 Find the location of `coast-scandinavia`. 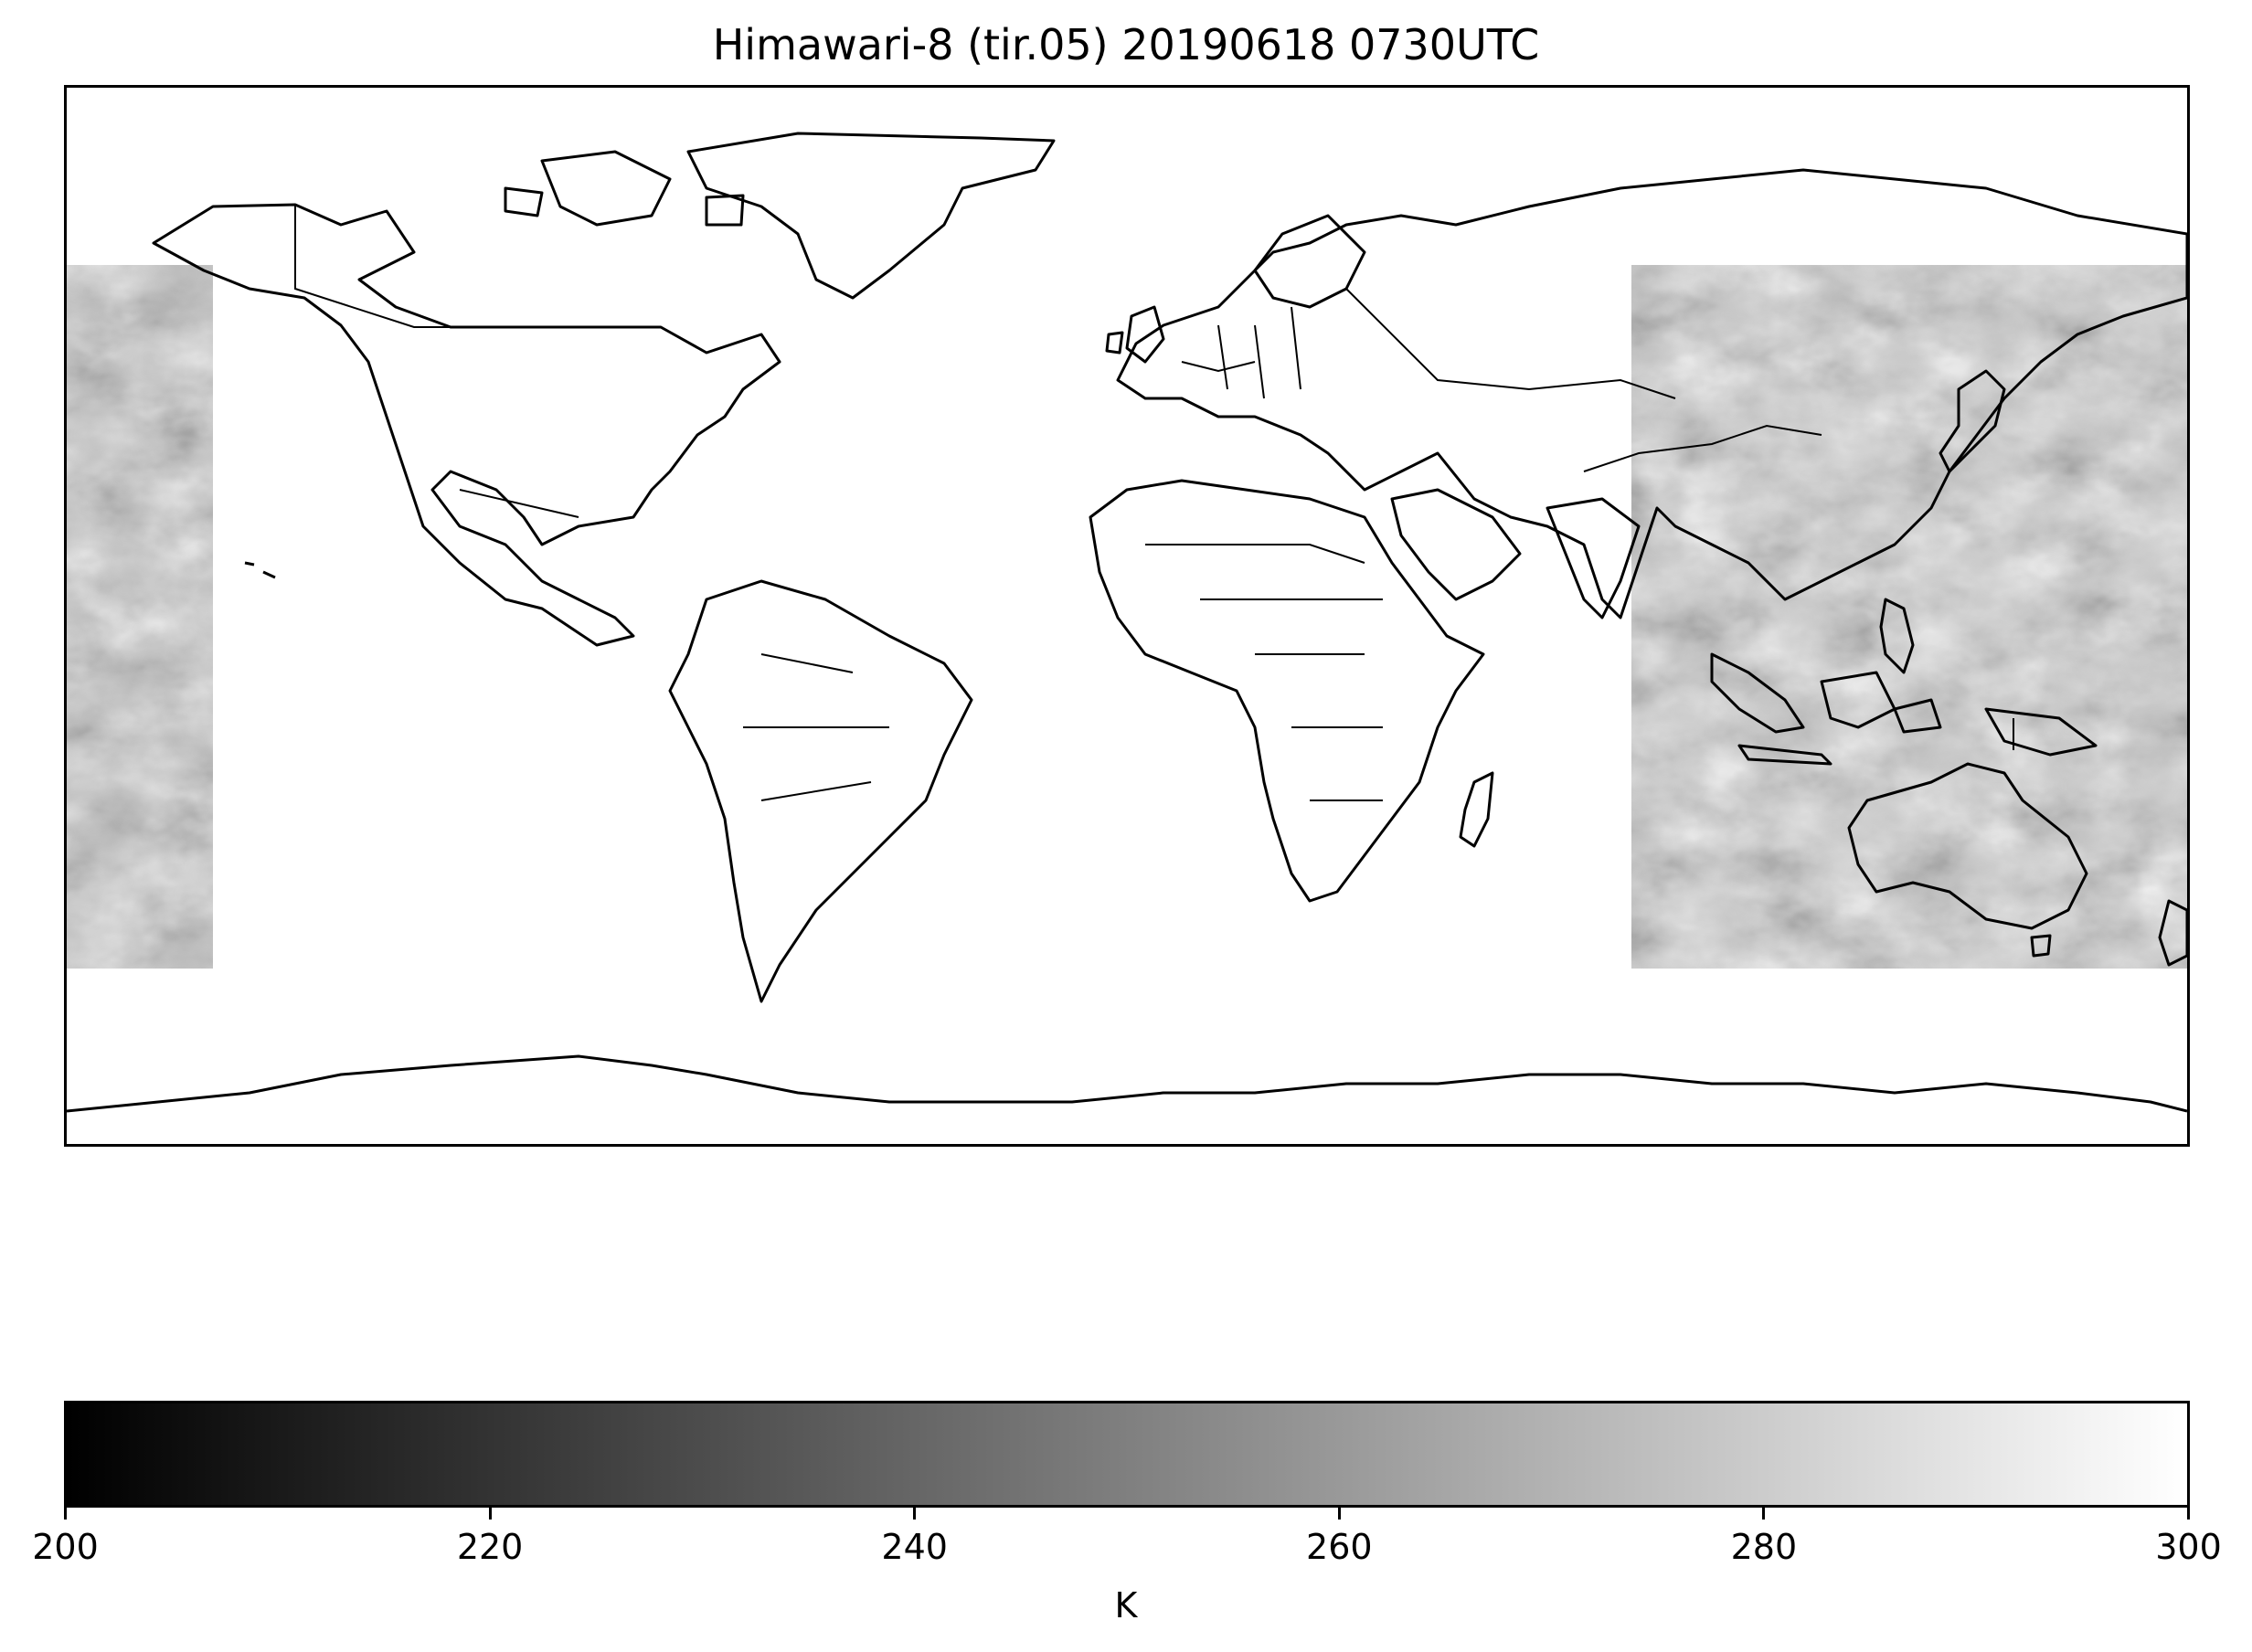

coast-scandinavia is located at coordinates (1309, 262).